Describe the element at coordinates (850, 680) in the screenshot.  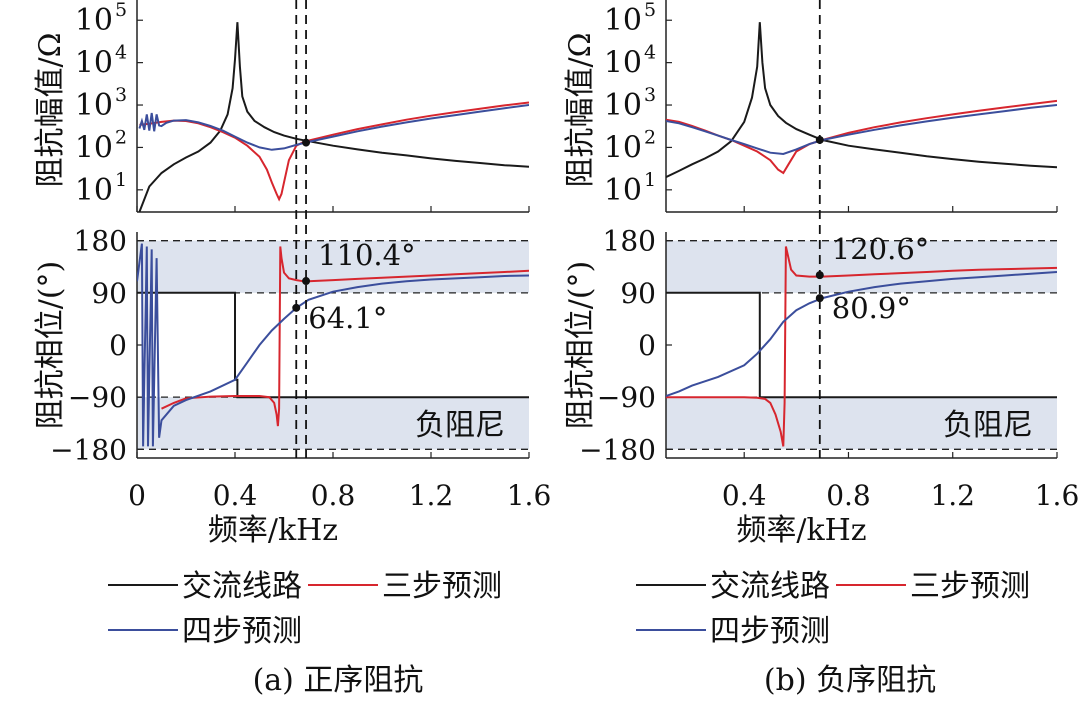
I see `caption-b: (b) 负序阻抗` at that location.